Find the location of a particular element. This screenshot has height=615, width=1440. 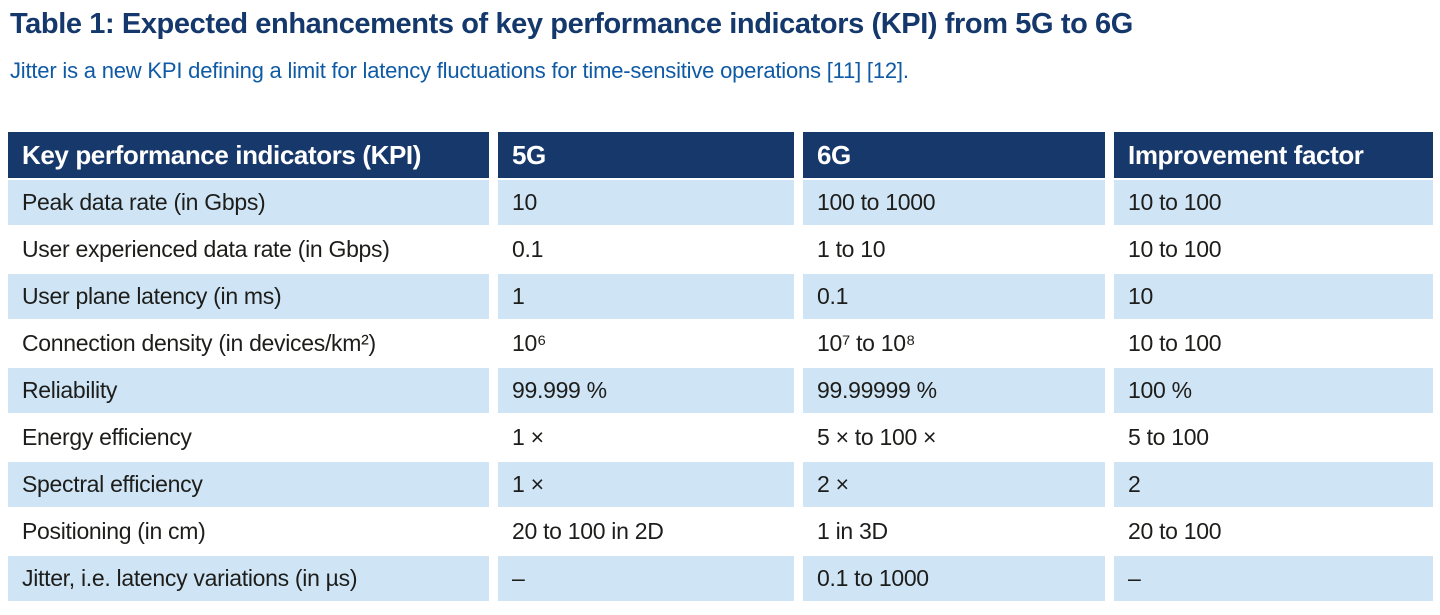

6g-value-cell: 2 × is located at coordinates (954, 484).